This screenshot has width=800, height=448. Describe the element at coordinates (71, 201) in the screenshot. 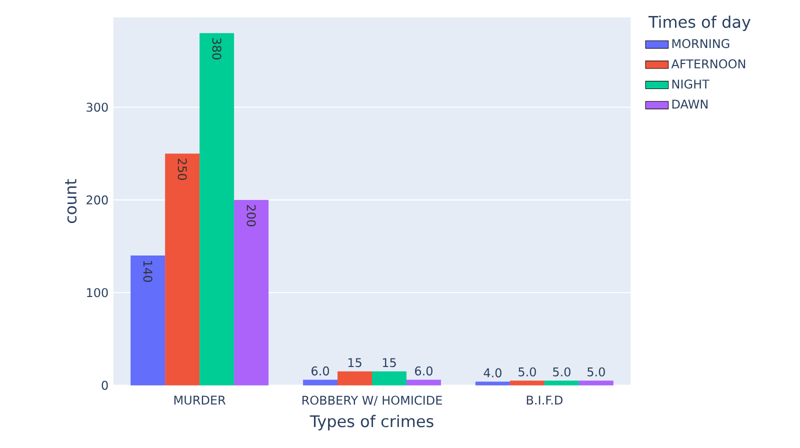

I see `y-axis-title: count` at that location.